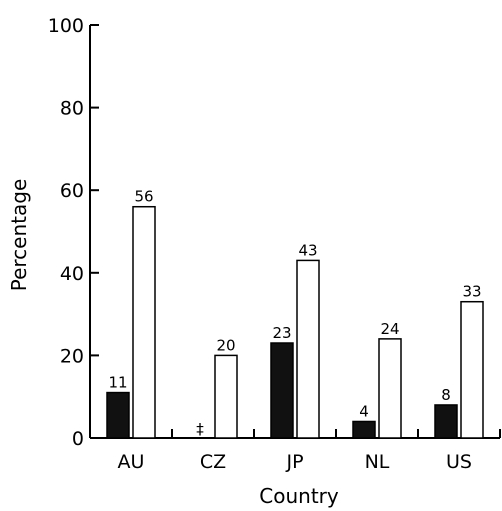 The image size is (502, 511). What do you see at coordinates (294, 462) in the screenshot?
I see `x-tick-label: JP` at bounding box center [294, 462].